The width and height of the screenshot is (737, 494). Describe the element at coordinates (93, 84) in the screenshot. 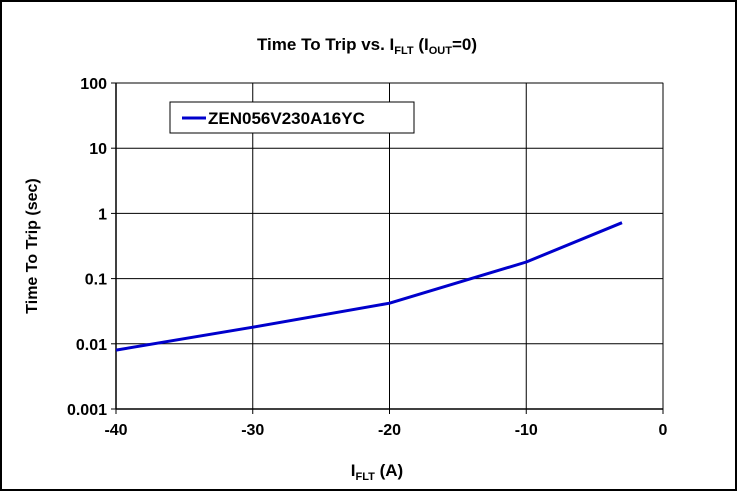

I see `y-tick-label: 100` at that location.